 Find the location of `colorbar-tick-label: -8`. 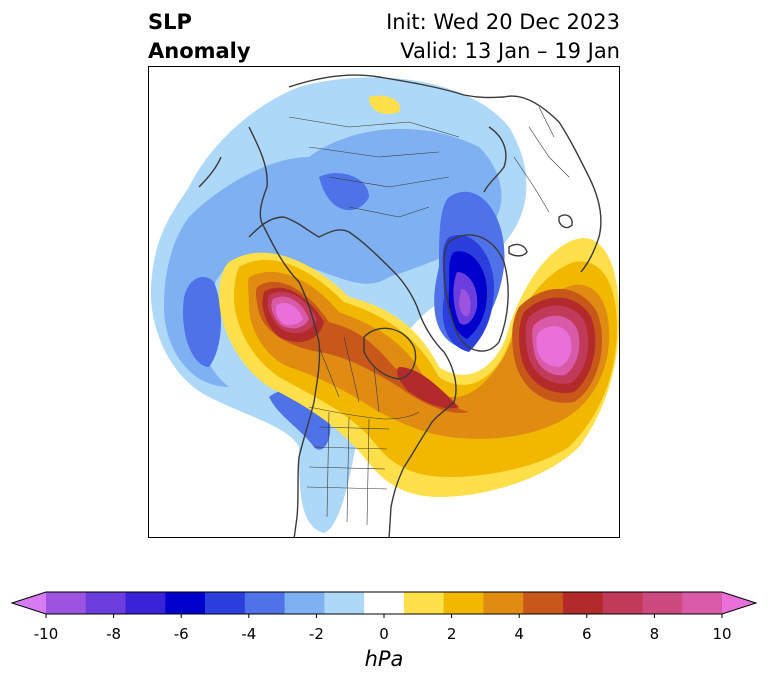

colorbar-tick-label: -8 is located at coordinates (114, 634).